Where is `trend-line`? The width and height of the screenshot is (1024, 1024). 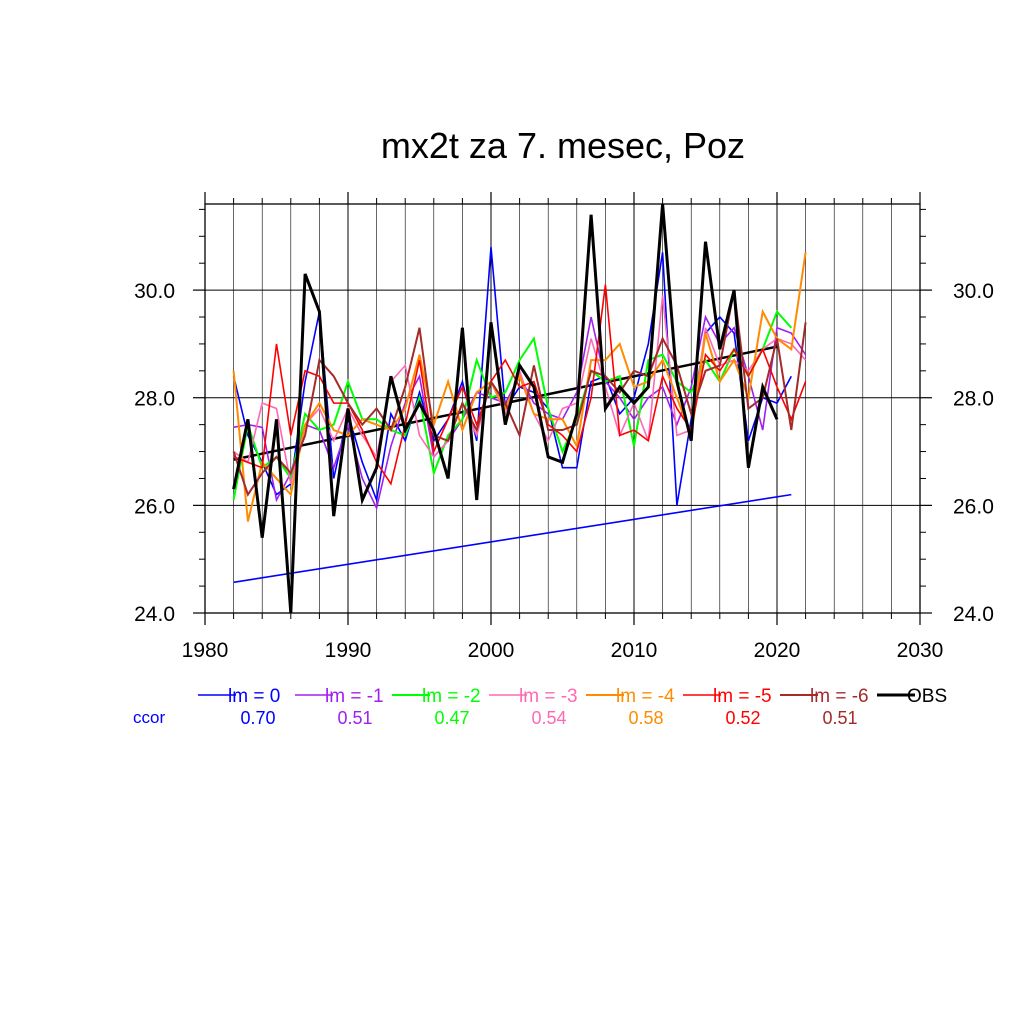 trend-line is located at coordinates (512, 538).